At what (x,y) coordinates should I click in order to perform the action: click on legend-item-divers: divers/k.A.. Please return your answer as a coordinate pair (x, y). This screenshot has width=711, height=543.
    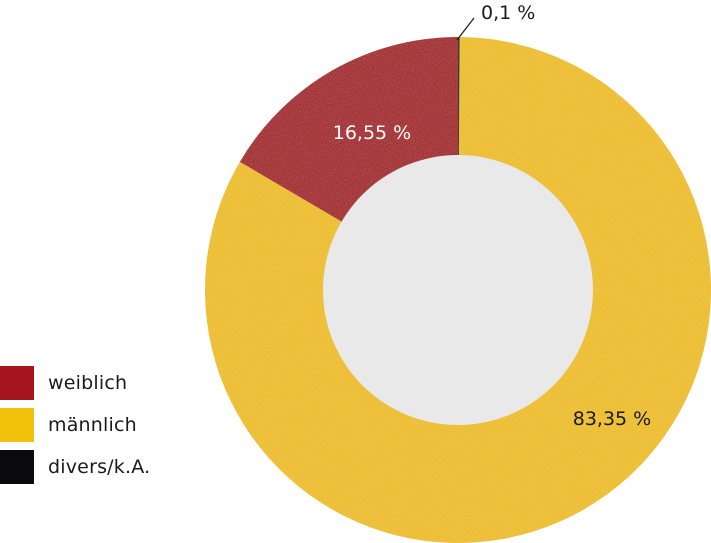
    Looking at the image, I should click on (75, 467).